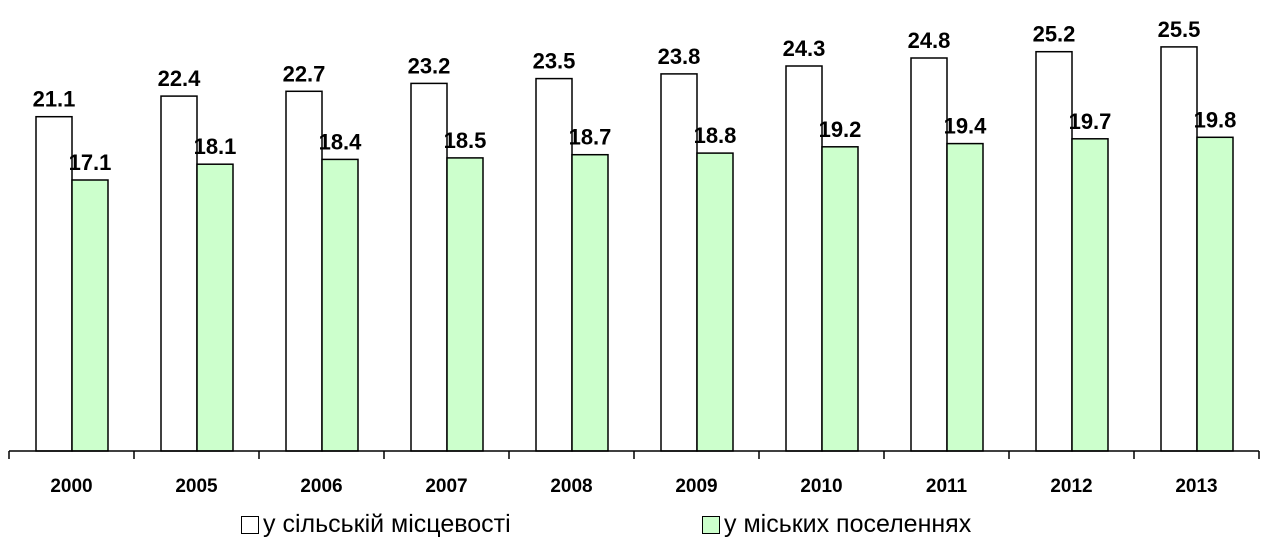  What do you see at coordinates (1179, 29) in the screenshot?
I see `value-label-rural-2013: 25.5` at bounding box center [1179, 29].